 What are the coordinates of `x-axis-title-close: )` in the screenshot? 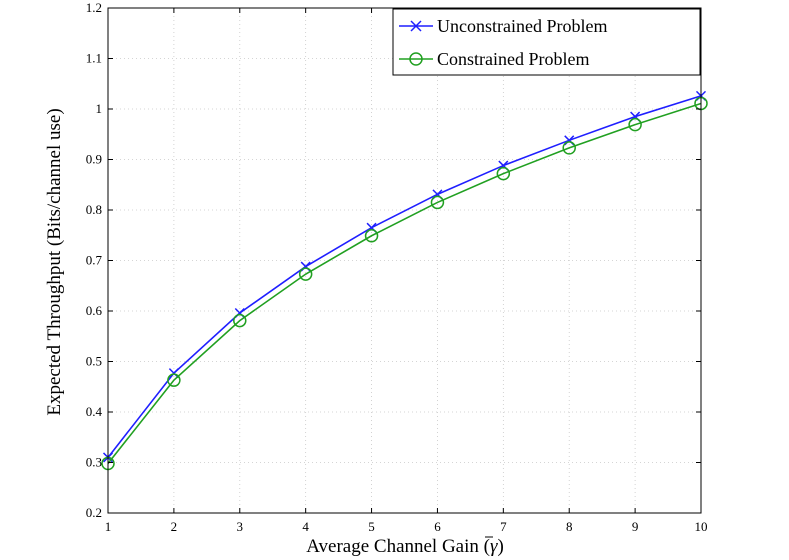 It's located at (500, 546).